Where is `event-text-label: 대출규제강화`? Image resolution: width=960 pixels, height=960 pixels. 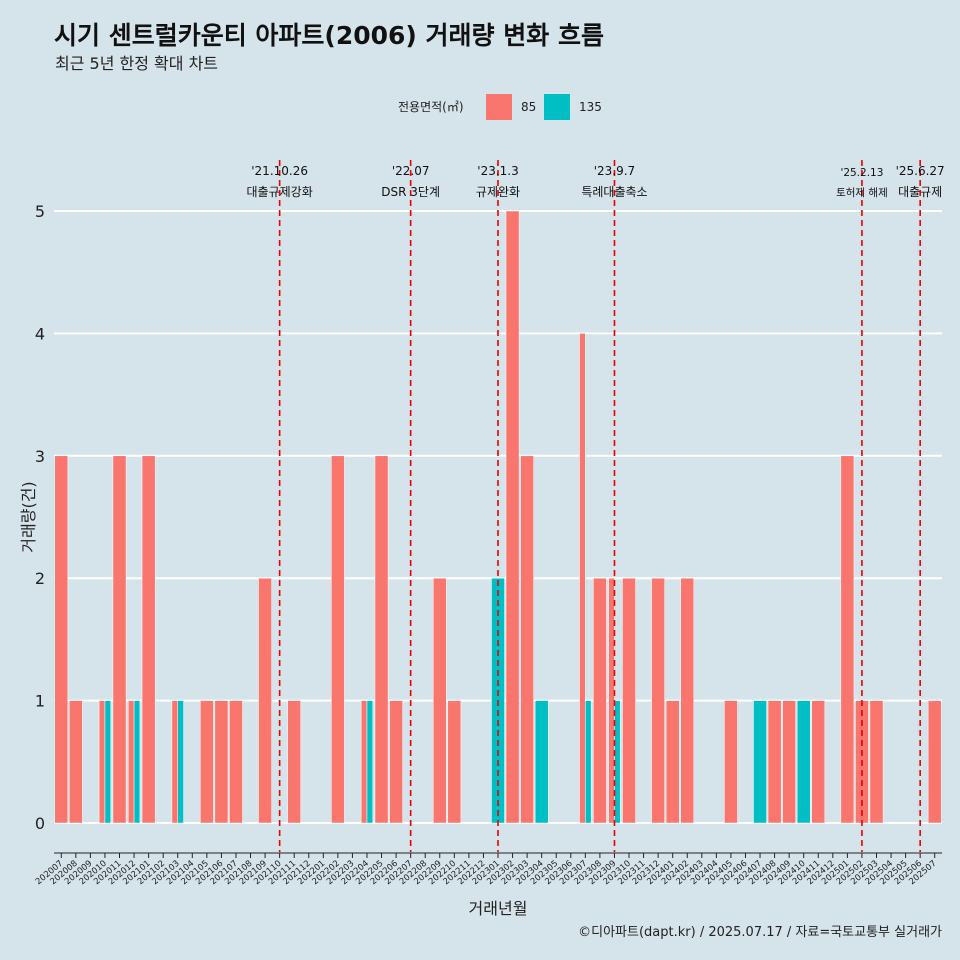
event-text-label: 대출규제강화 is located at coordinates (280, 192).